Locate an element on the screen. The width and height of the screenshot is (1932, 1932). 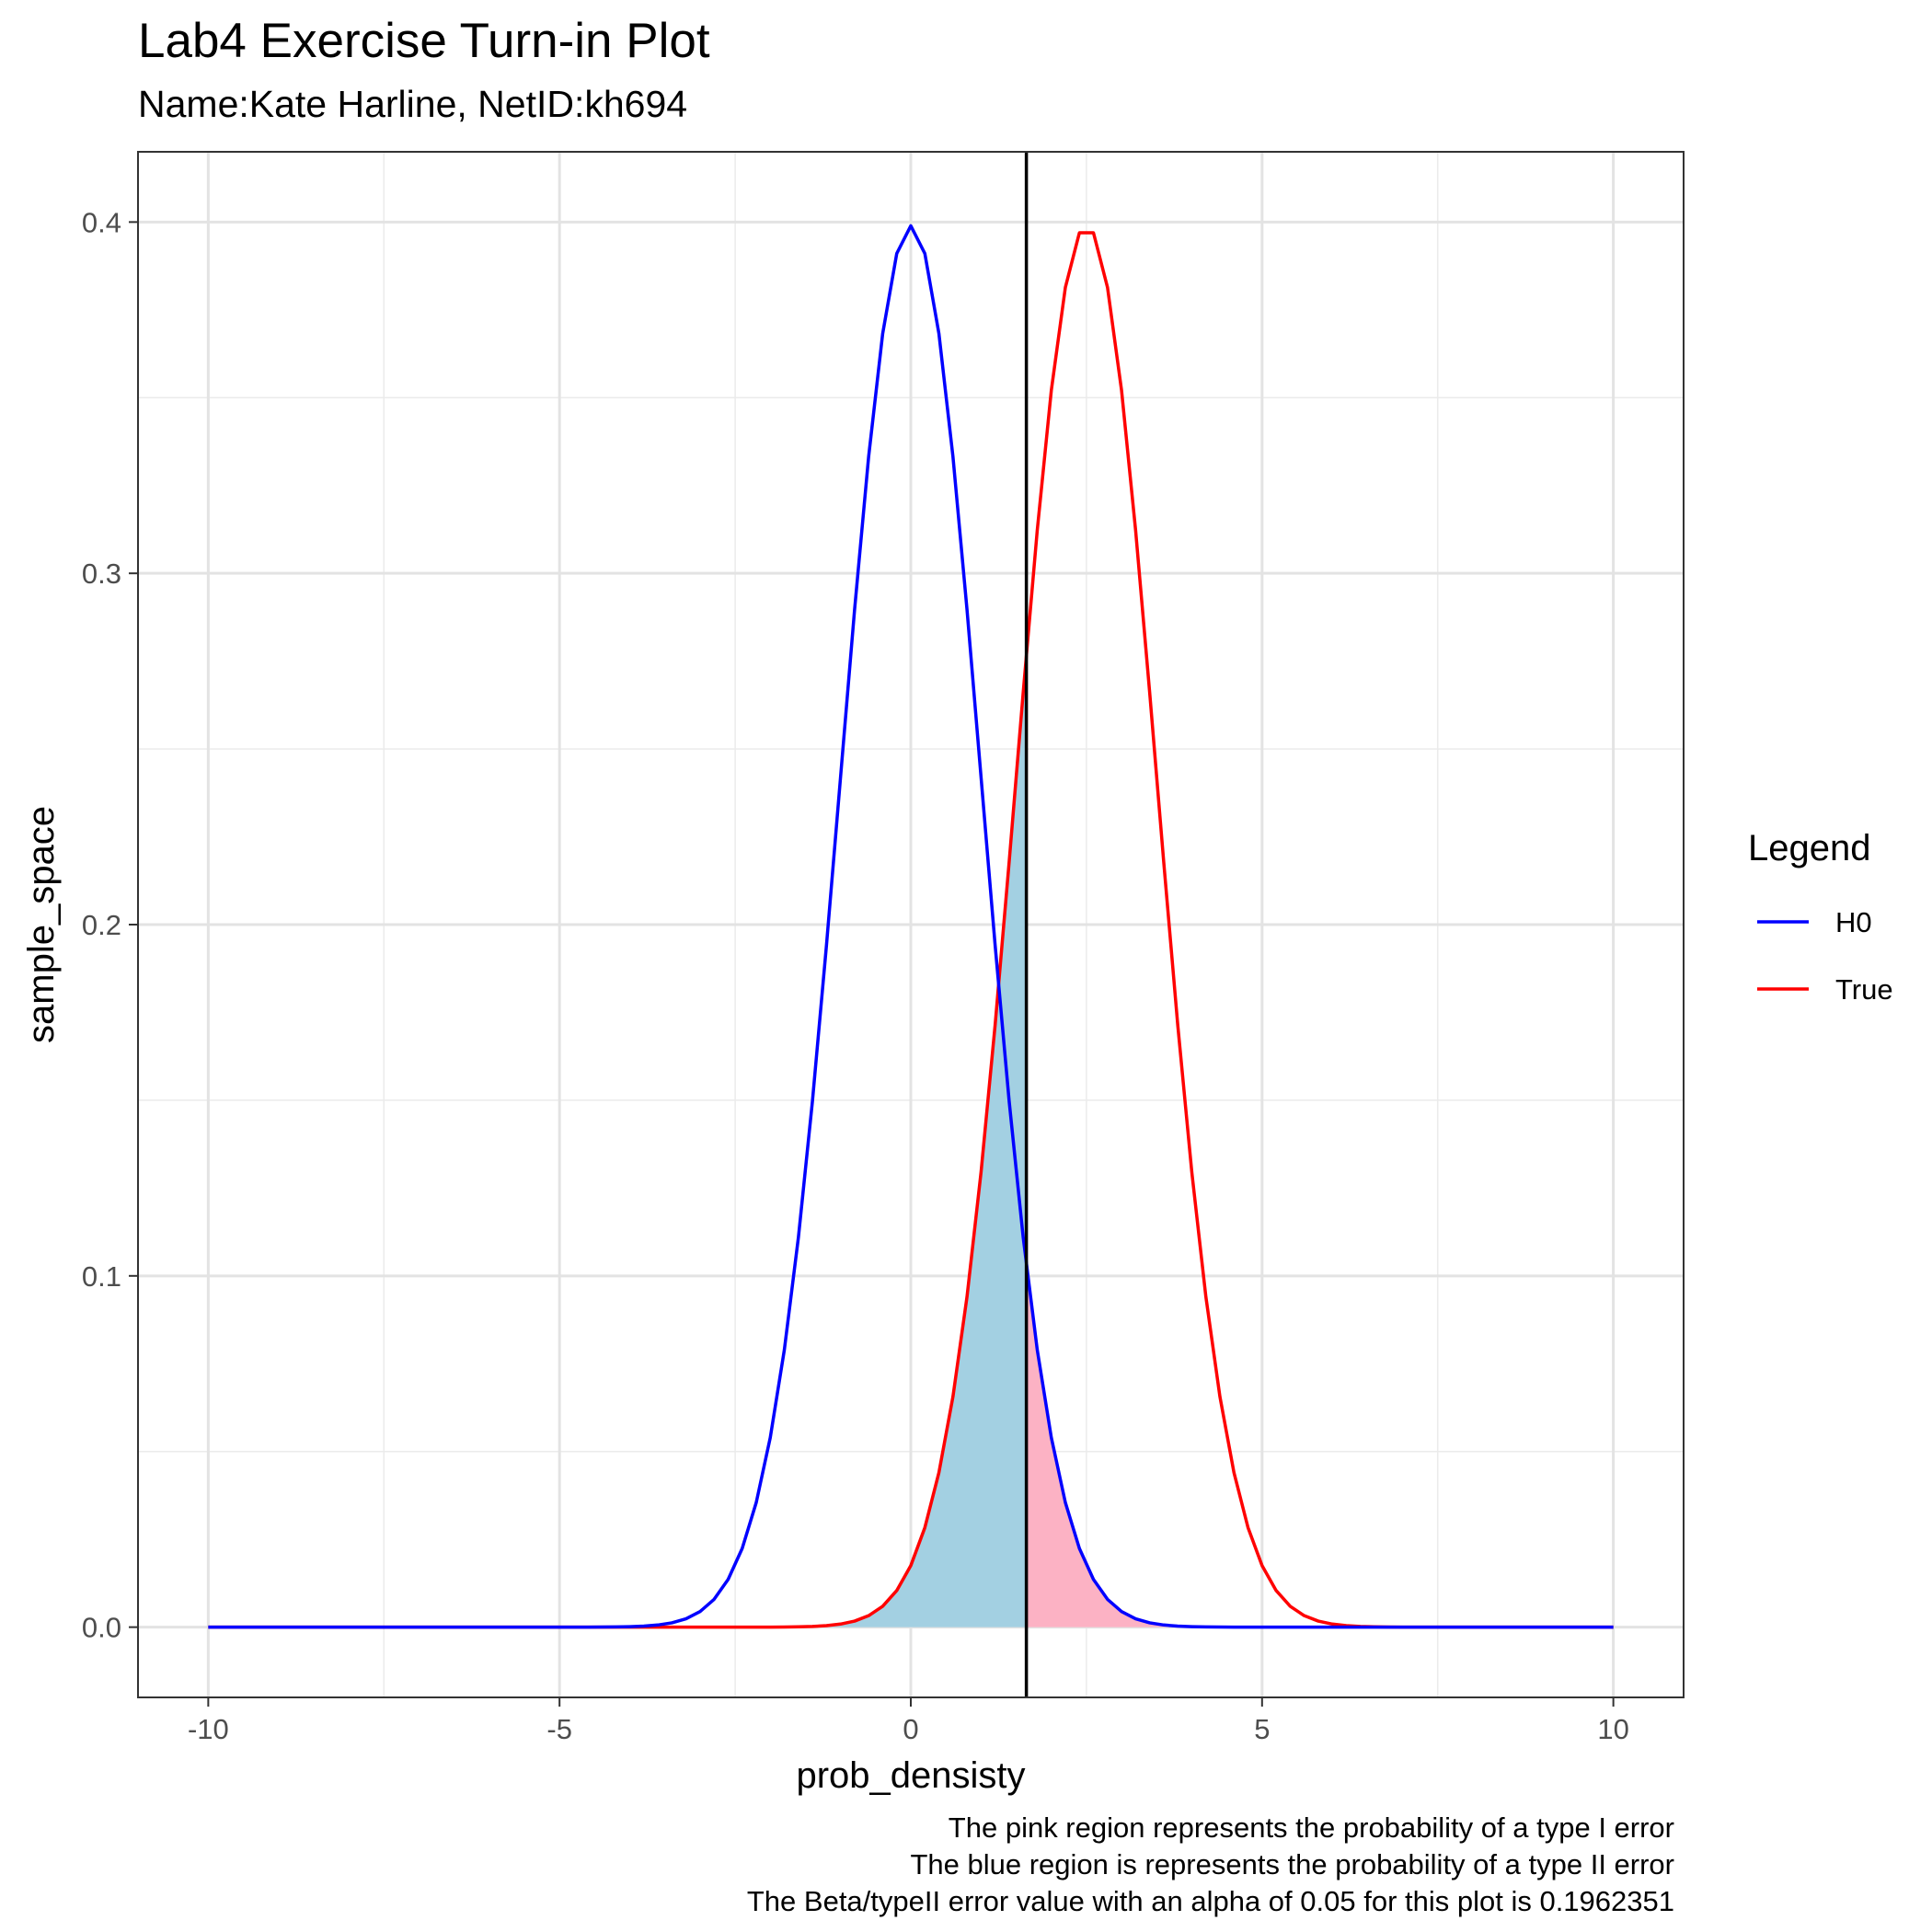
x-tick-label: 0 is located at coordinates (910, 1729).